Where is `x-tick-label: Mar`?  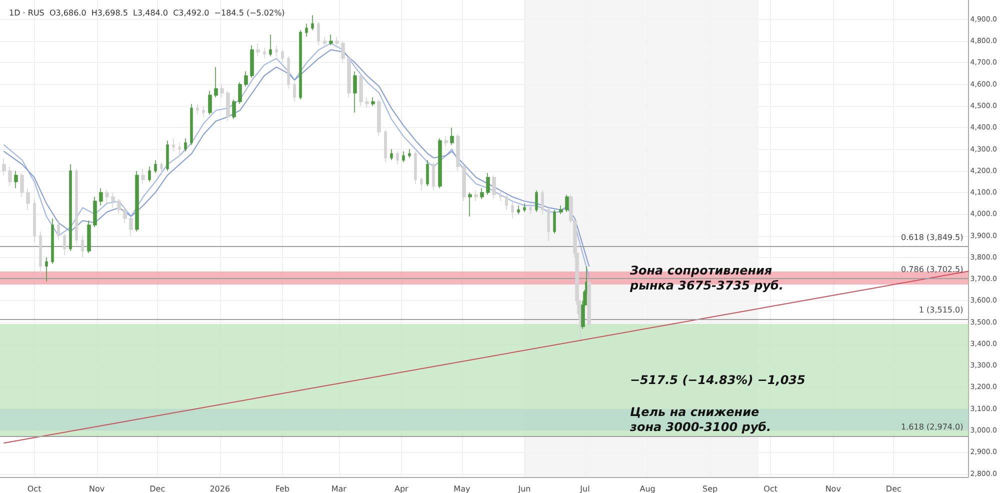 x-tick-label: Mar is located at coordinates (339, 488).